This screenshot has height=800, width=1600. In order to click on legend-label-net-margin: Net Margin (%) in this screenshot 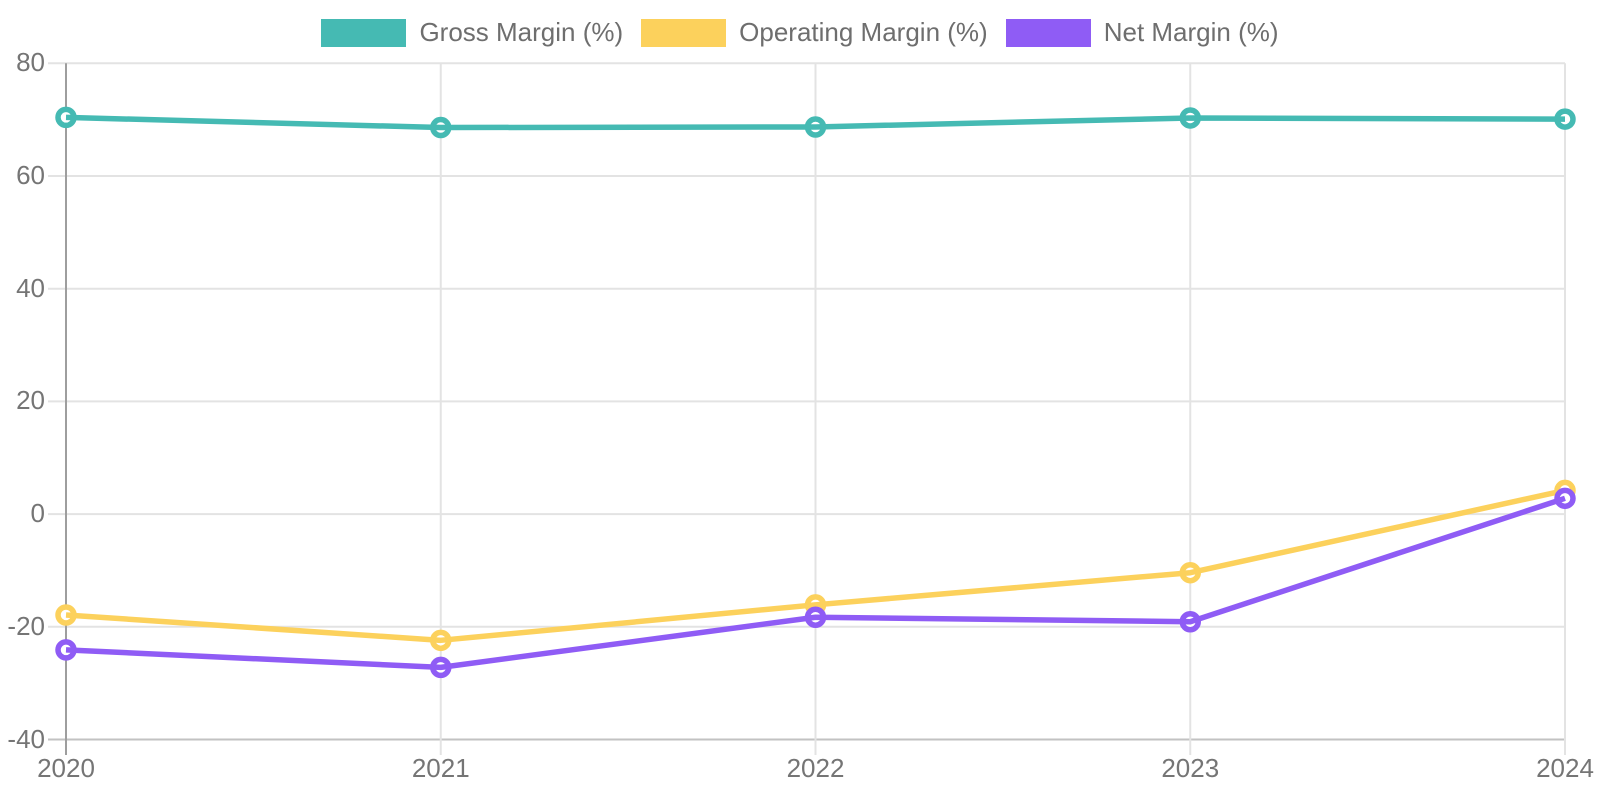, I will do `click(1191, 32)`.